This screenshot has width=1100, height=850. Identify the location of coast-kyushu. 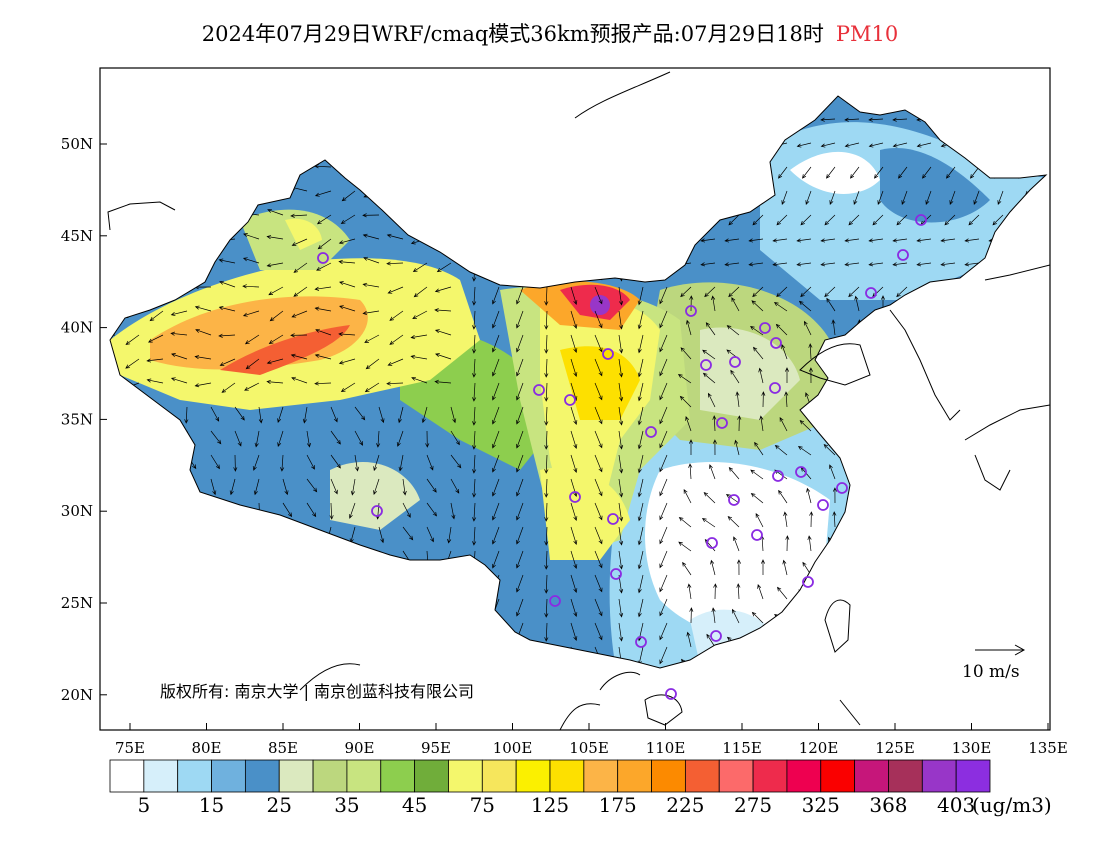
(992, 472).